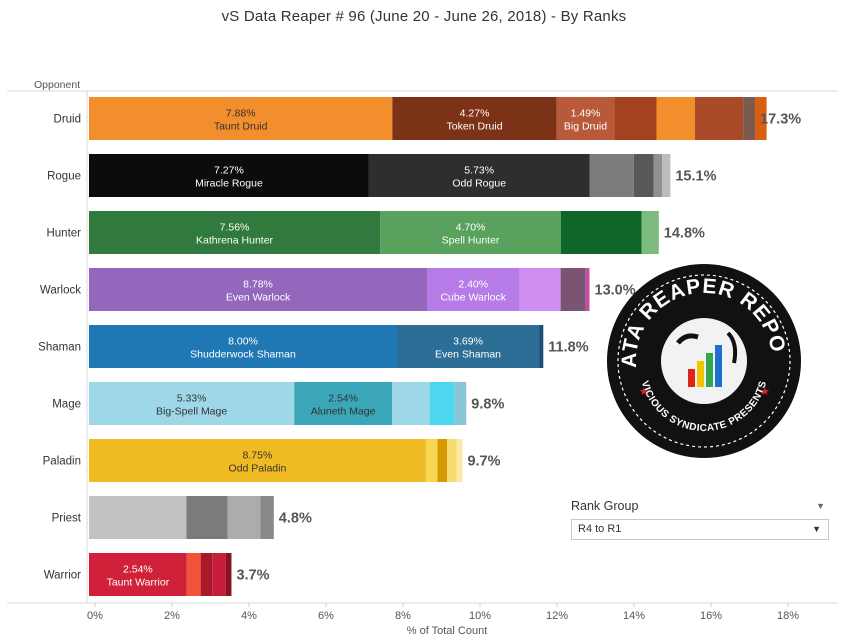 This screenshot has height=642, width=848. I want to click on filter-menu-caret-icon: ▼, so click(820, 506).